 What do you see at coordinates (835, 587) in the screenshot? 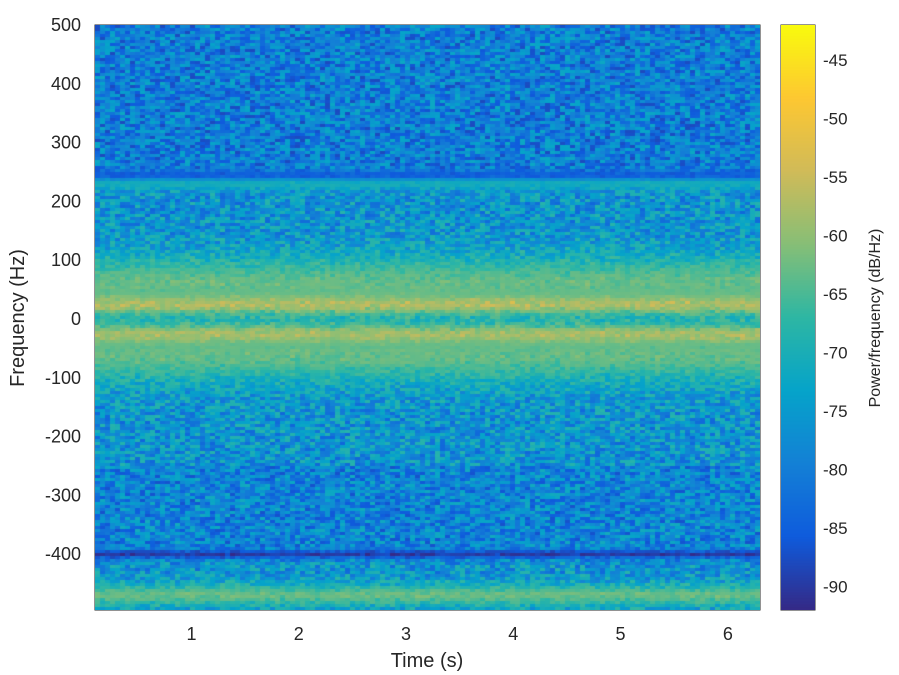
I see `colorbar-tick-label: -90` at bounding box center [835, 587].